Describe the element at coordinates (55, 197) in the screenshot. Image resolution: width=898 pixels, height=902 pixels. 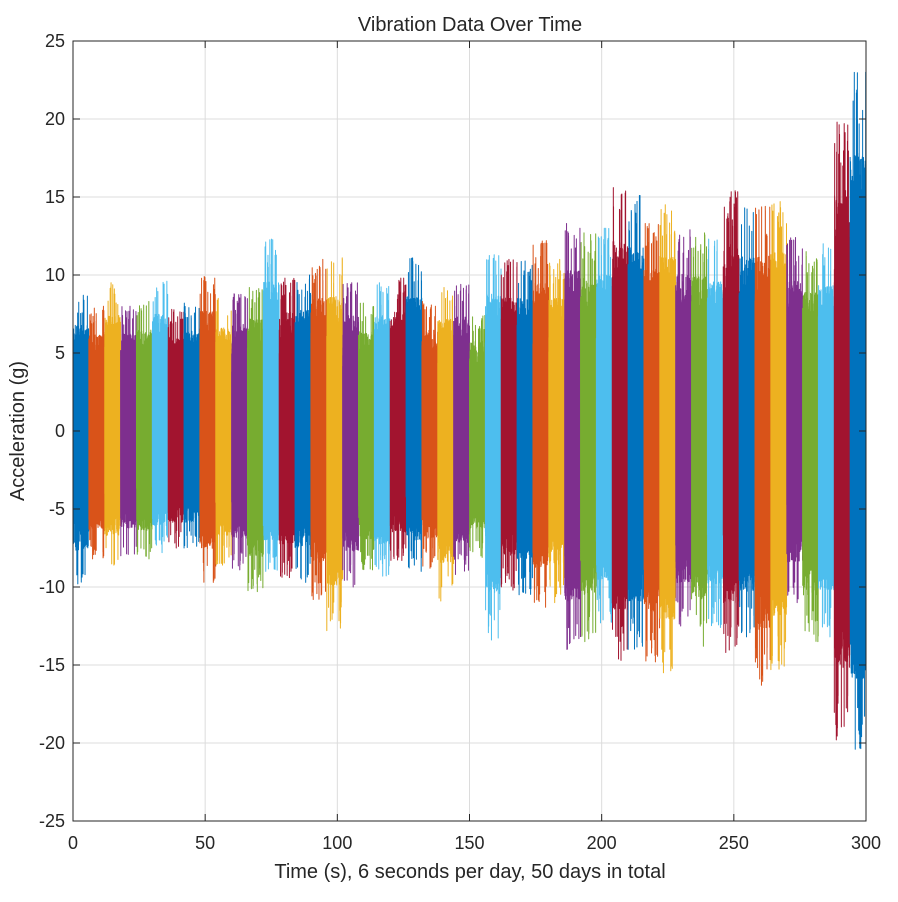
I see `y-tick-label: 15` at that location.